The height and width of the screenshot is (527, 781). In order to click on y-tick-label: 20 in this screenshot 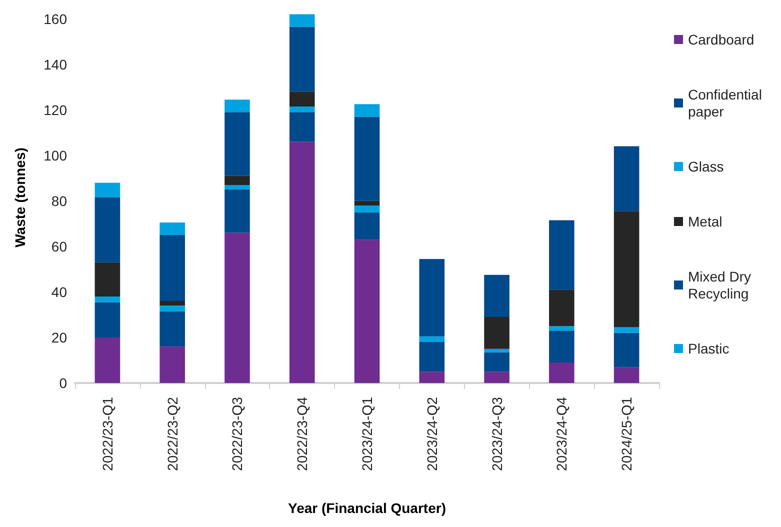, I will do `click(59, 337)`.